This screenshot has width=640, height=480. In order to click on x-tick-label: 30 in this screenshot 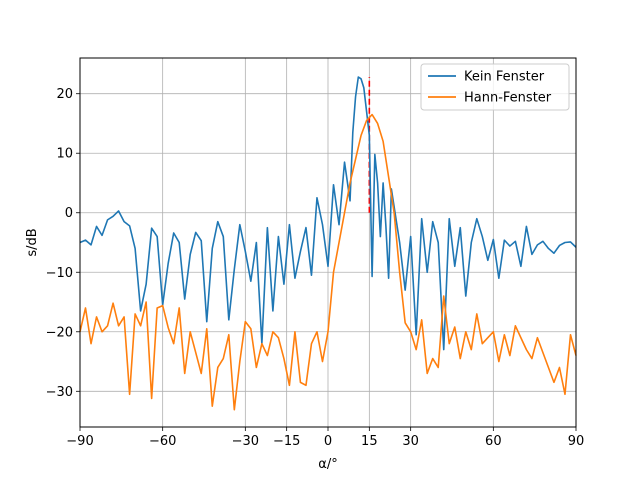, I will do `click(410, 441)`.